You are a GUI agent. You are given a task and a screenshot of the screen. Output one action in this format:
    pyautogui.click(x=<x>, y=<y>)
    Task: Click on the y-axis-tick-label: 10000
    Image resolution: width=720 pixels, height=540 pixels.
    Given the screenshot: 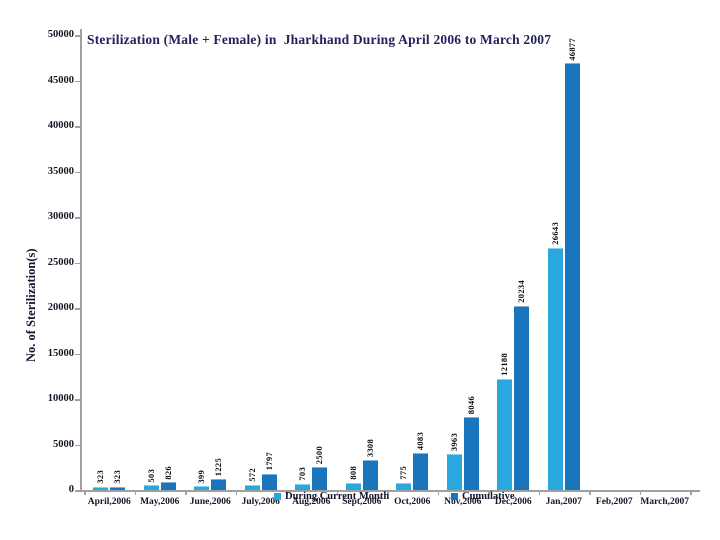 What is the action you would take?
    pyautogui.click(x=60, y=398)
    